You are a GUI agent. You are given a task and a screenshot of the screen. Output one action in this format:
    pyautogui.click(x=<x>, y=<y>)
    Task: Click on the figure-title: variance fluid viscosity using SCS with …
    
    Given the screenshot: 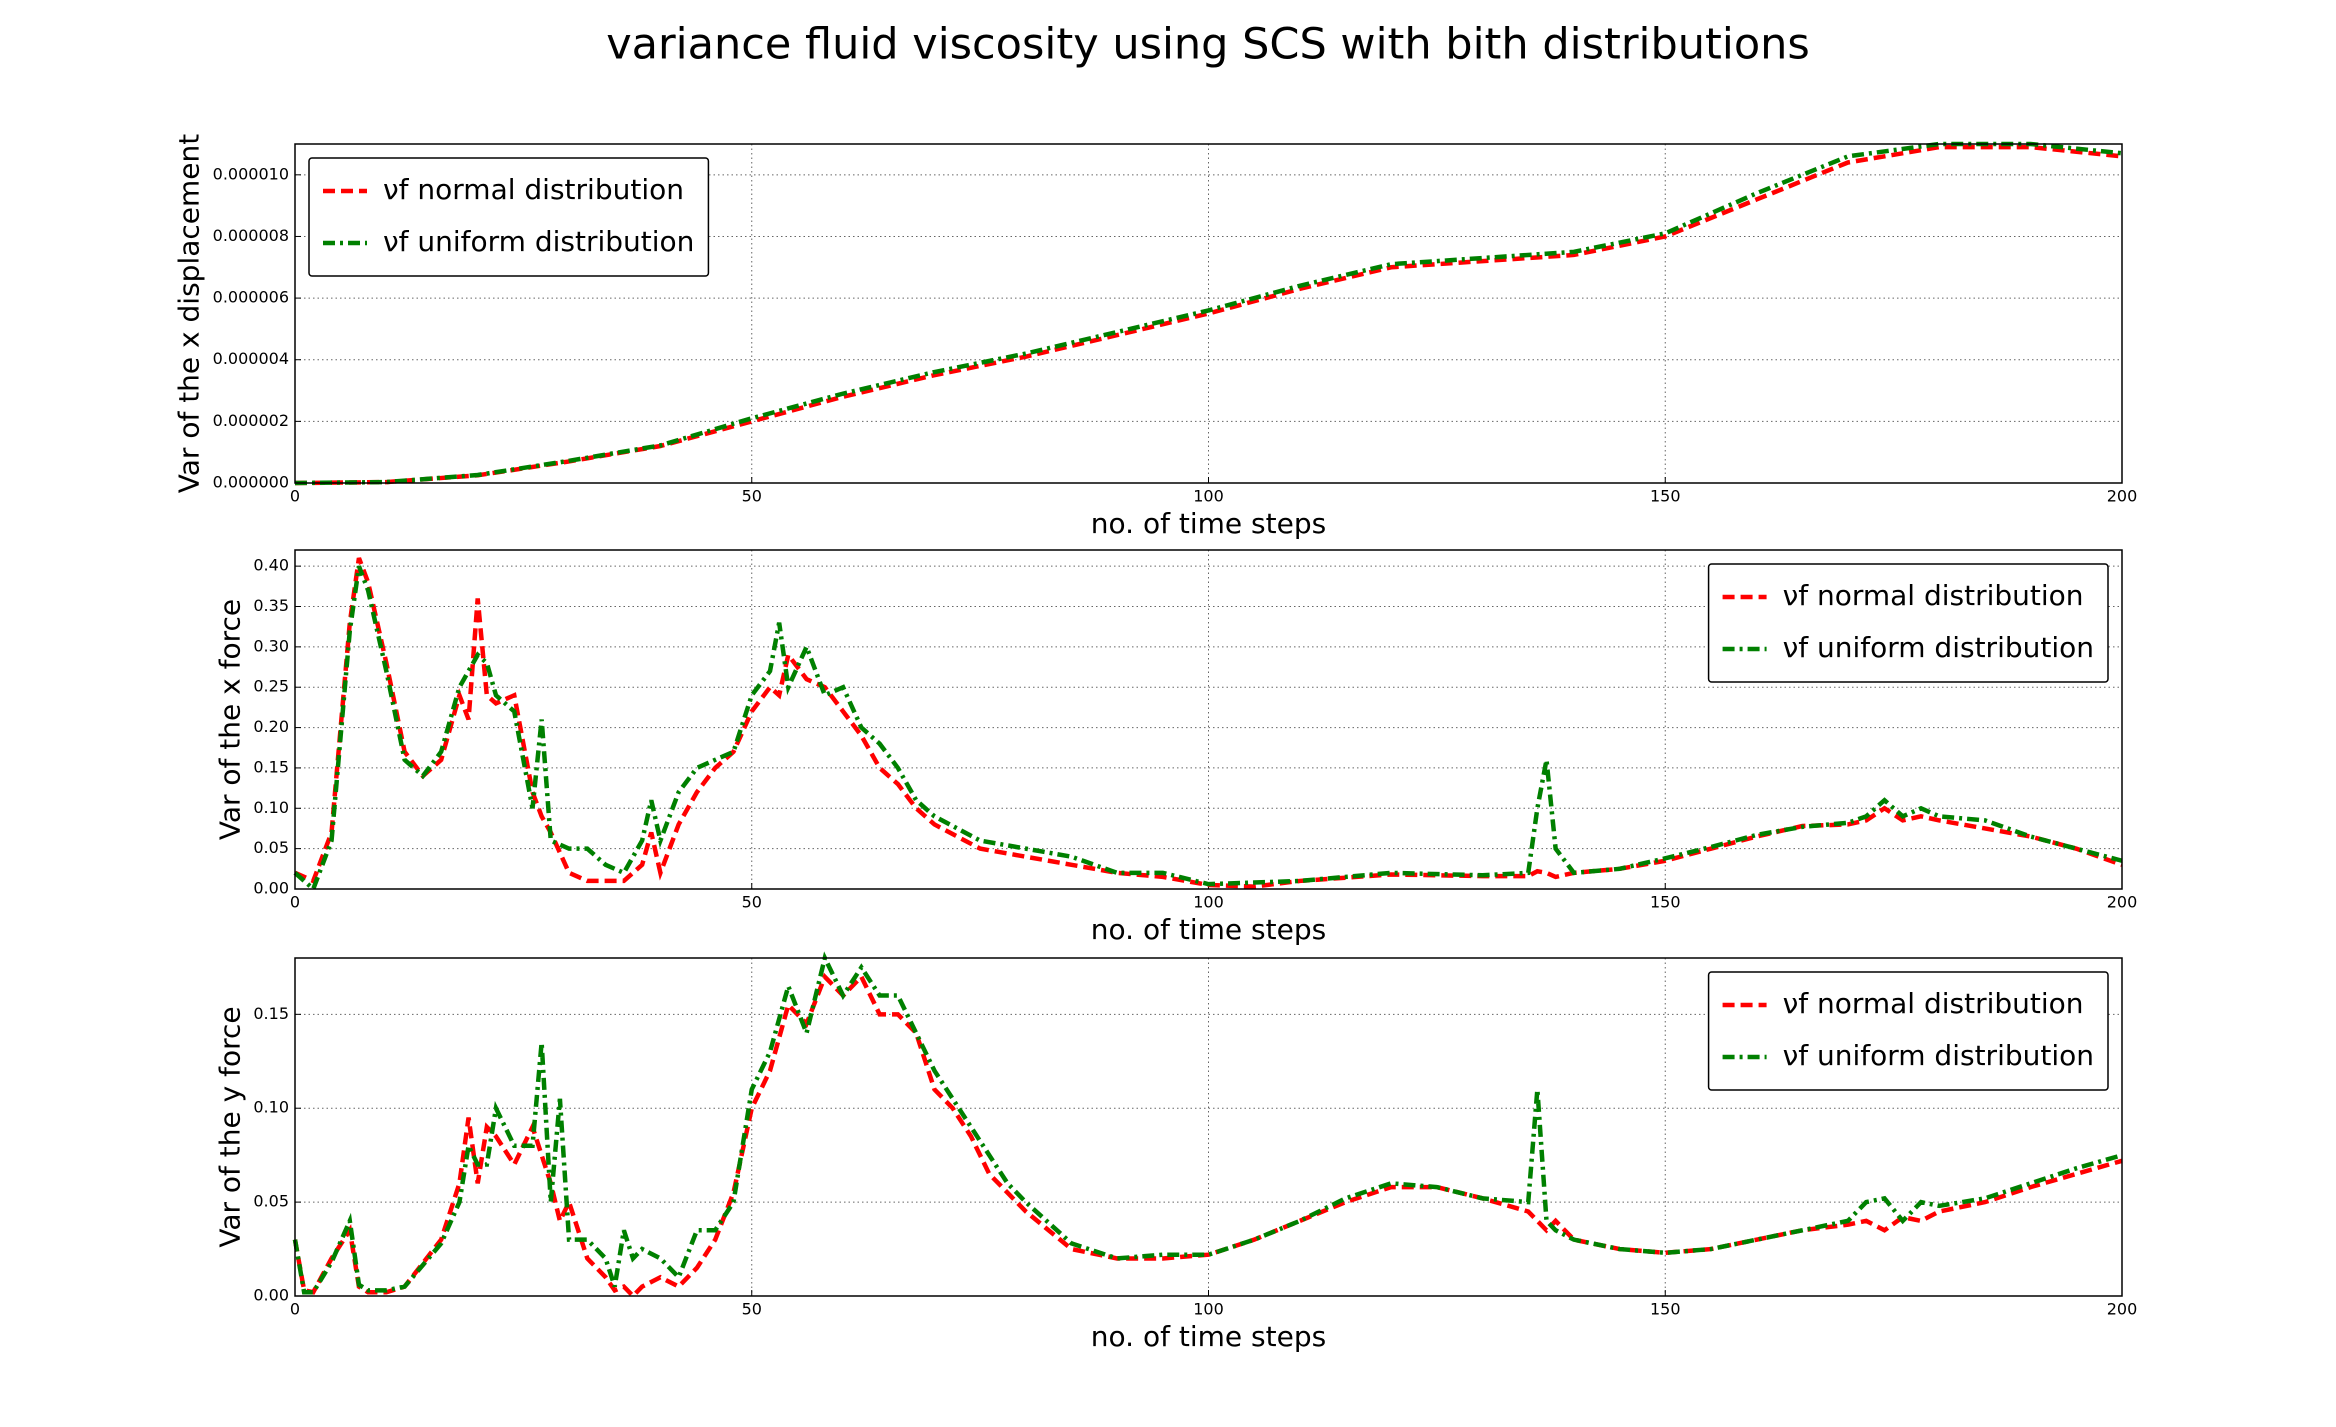 What is the action you would take?
    pyautogui.click(x=1208, y=45)
    